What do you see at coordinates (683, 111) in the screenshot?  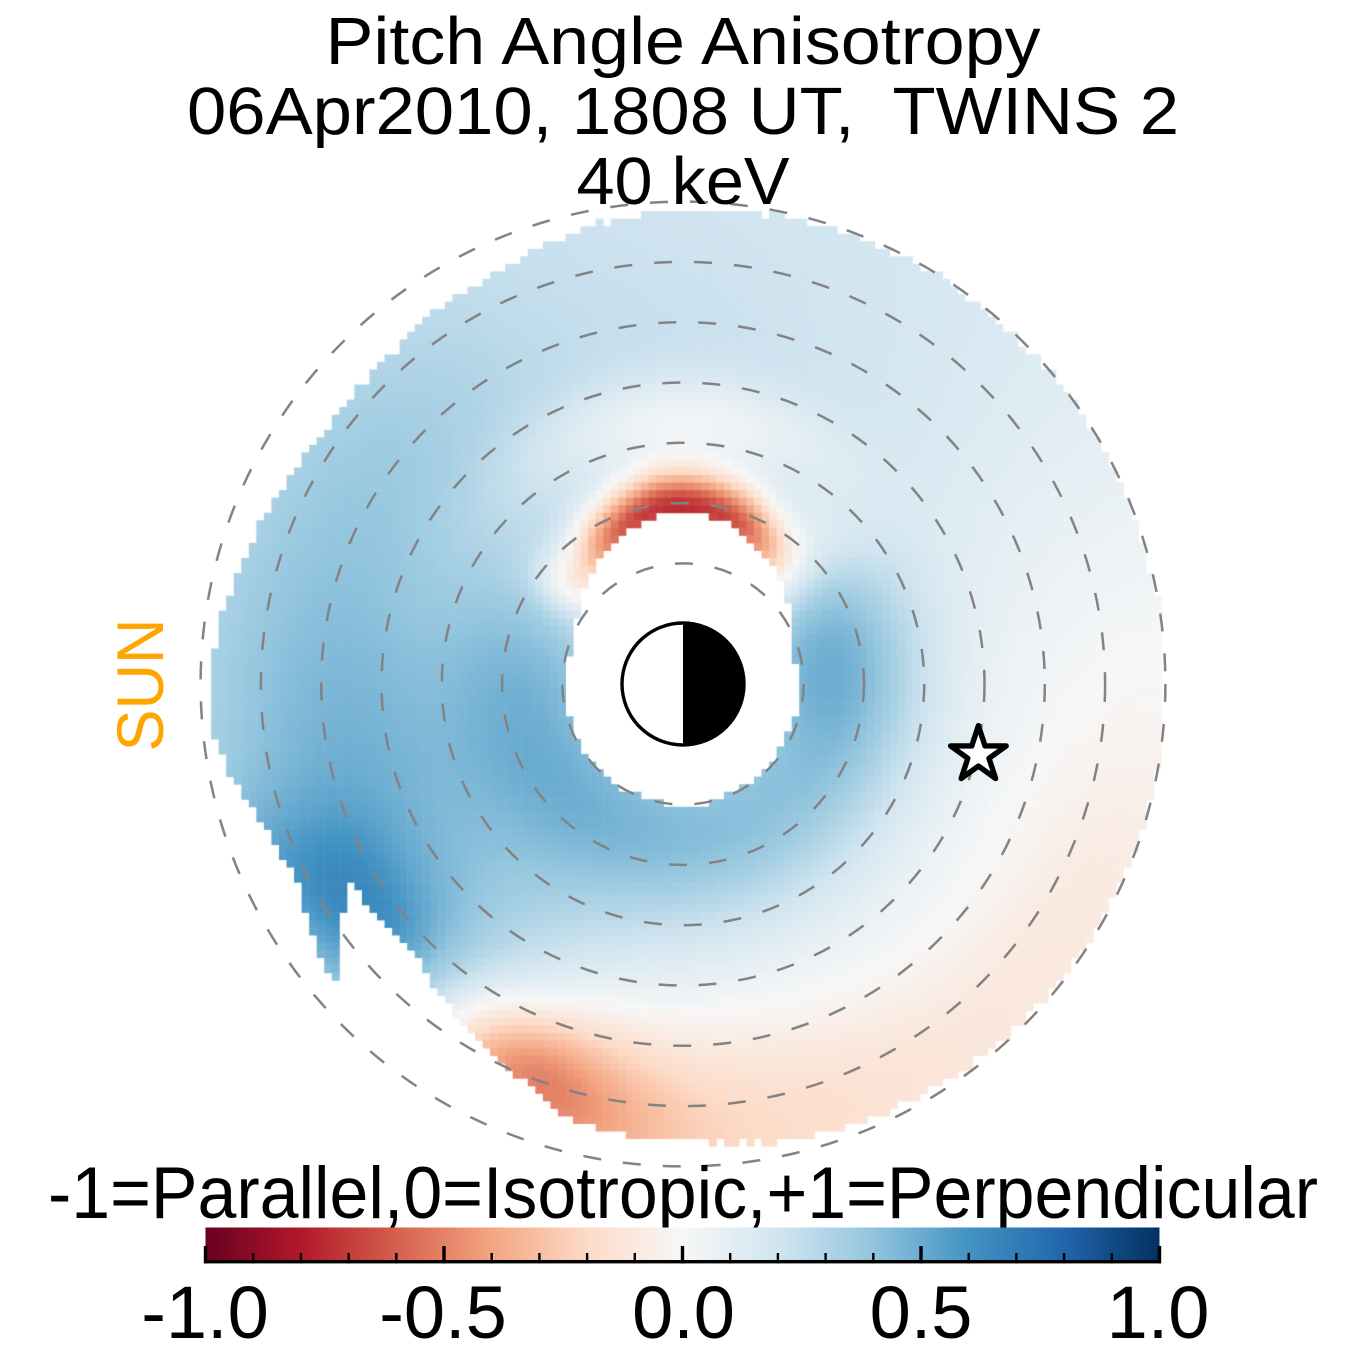 I see `svg-text: 06Apr2010, 1808 UT, TWINS 2` at bounding box center [683, 111].